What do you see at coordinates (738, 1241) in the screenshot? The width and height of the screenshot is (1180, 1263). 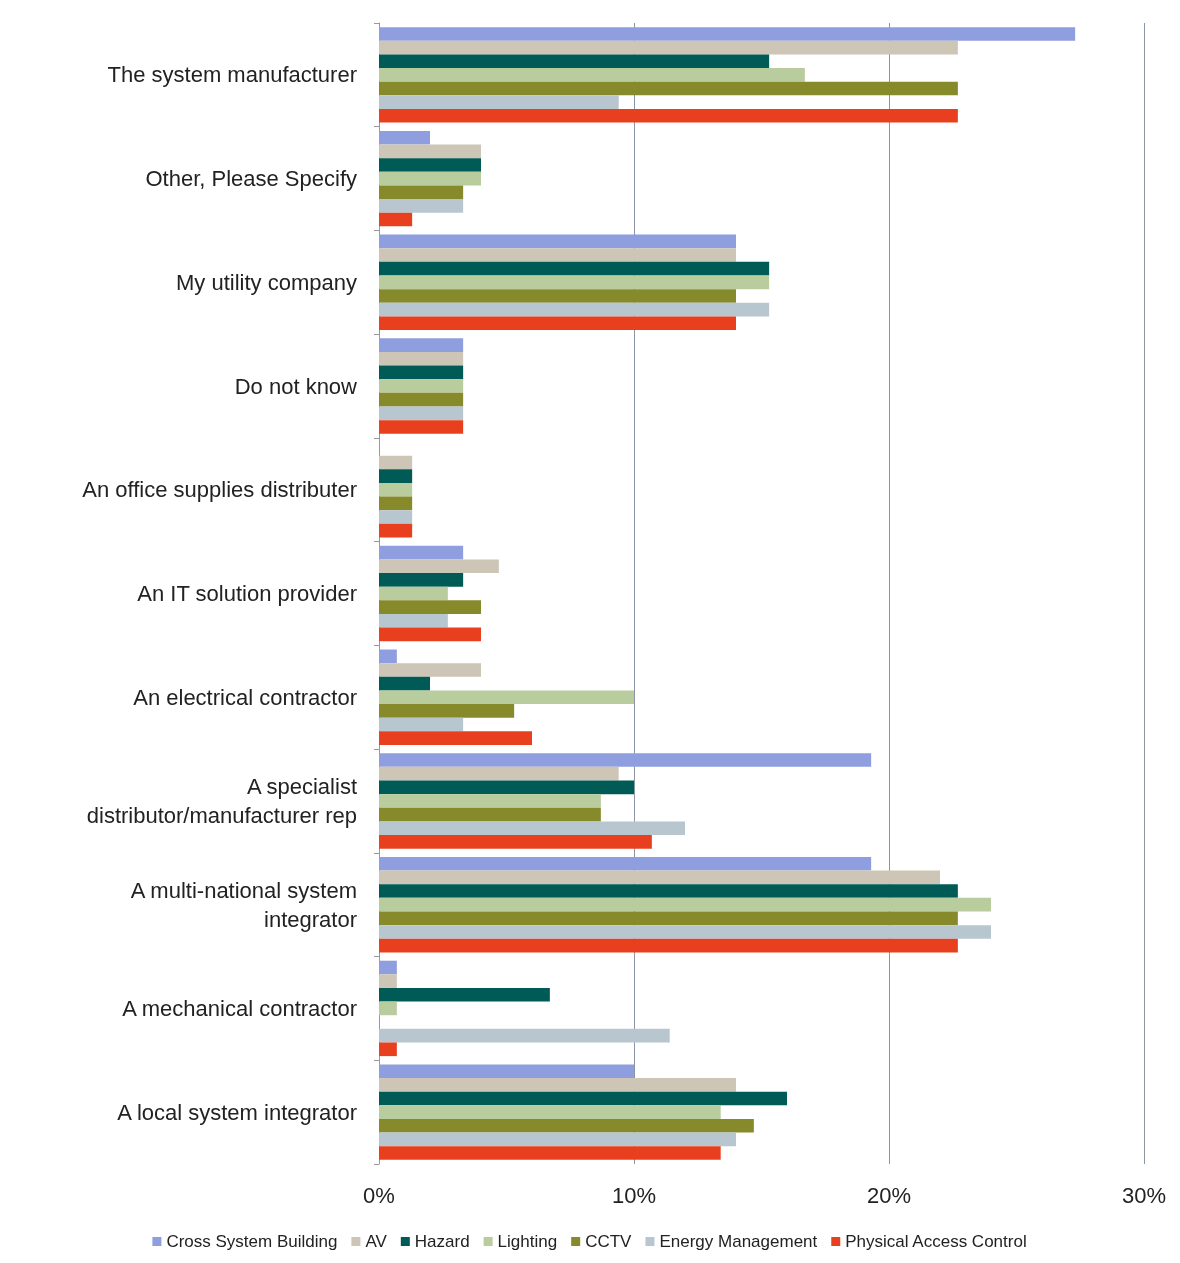 I see `legend-label: Energy Management` at bounding box center [738, 1241].